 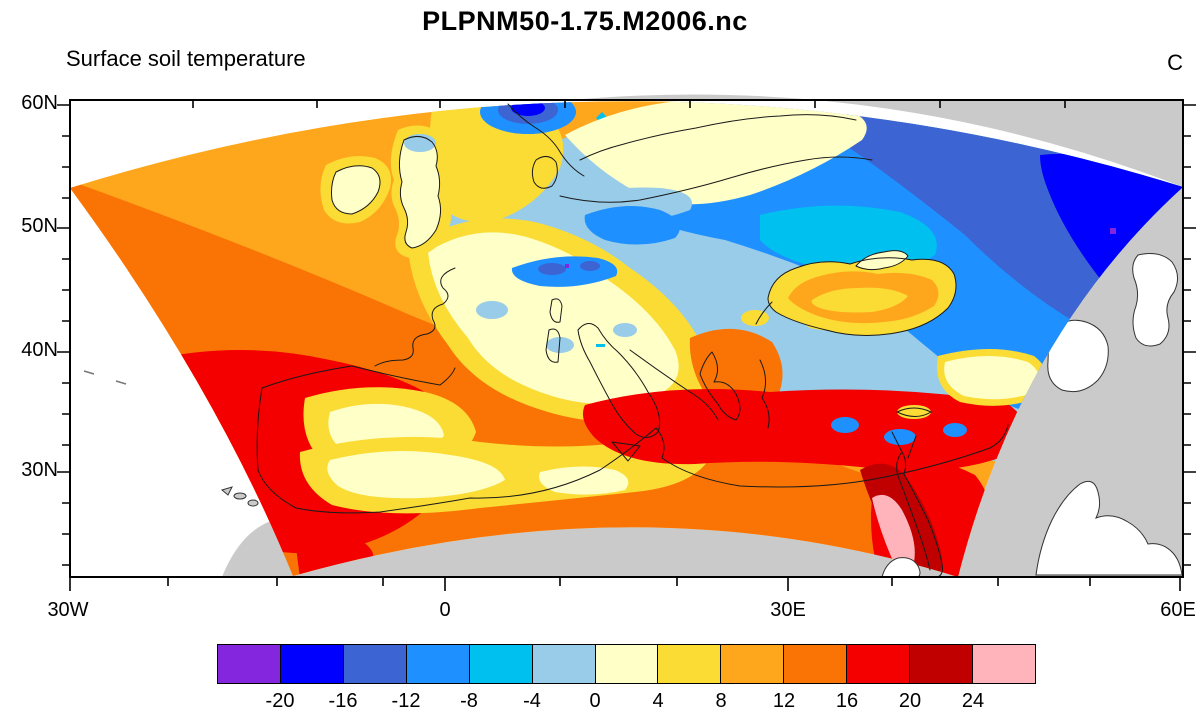 What do you see at coordinates (1178, 610) in the screenshot?
I see `x-tick-label-60e: 60E` at bounding box center [1178, 610].